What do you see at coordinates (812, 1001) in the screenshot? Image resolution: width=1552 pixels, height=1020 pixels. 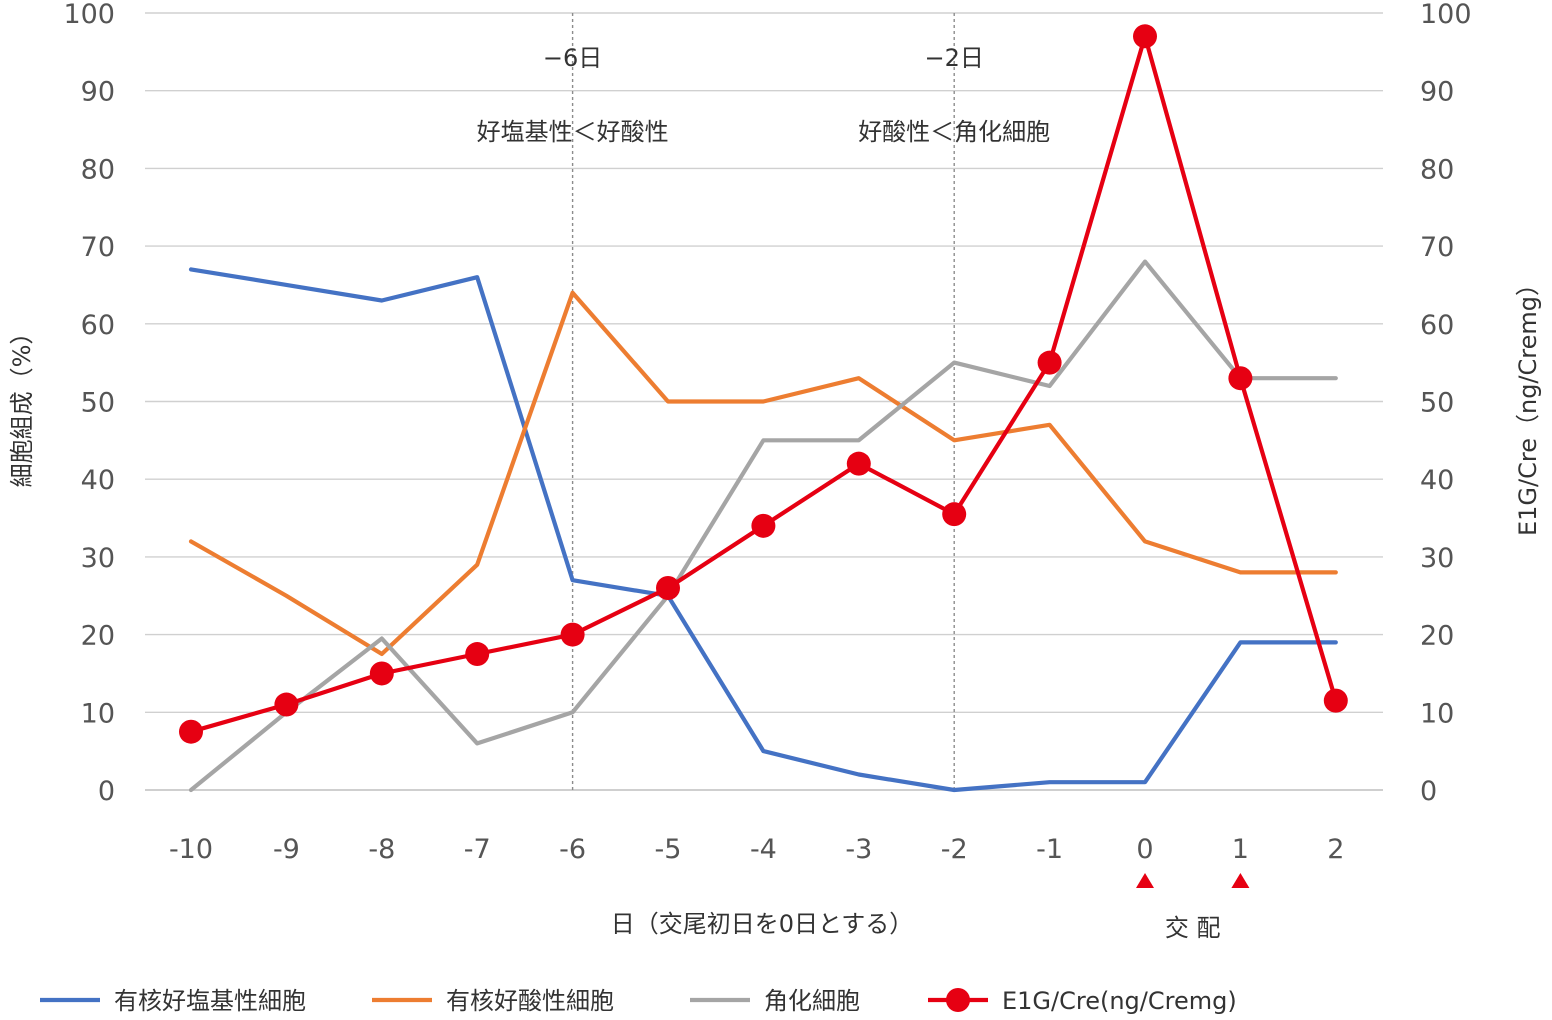 I see `legend-label: 角化細胞` at bounding box center [812, 1001].